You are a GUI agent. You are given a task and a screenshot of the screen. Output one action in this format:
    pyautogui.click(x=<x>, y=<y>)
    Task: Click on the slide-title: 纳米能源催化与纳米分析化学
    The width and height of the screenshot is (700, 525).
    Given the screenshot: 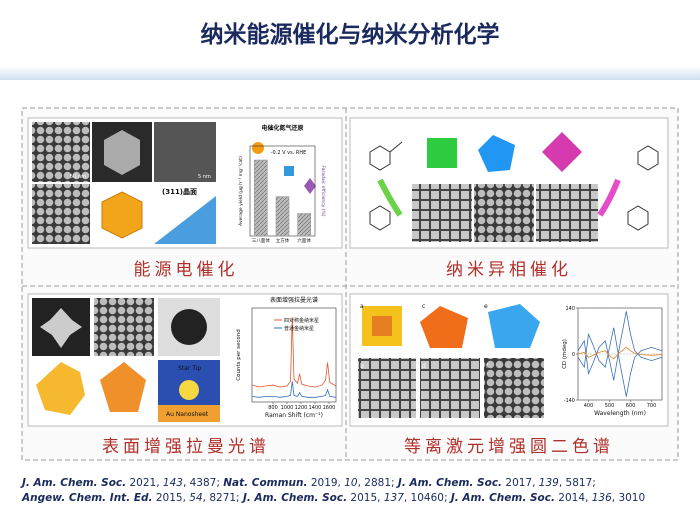 What is the action you would take?
    pyautogui.click(x=350, y=34)
    